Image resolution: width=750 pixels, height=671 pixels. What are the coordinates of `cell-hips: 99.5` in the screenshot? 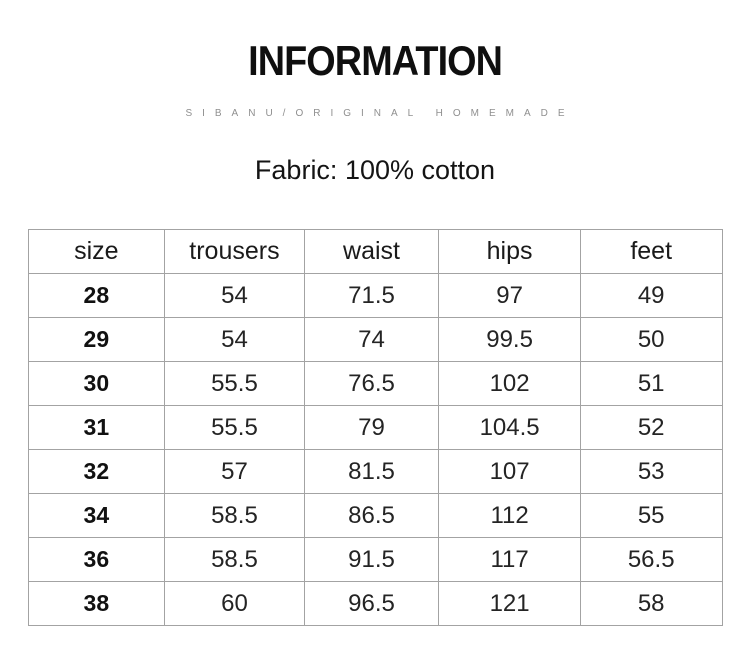 It's located at (509, 339).